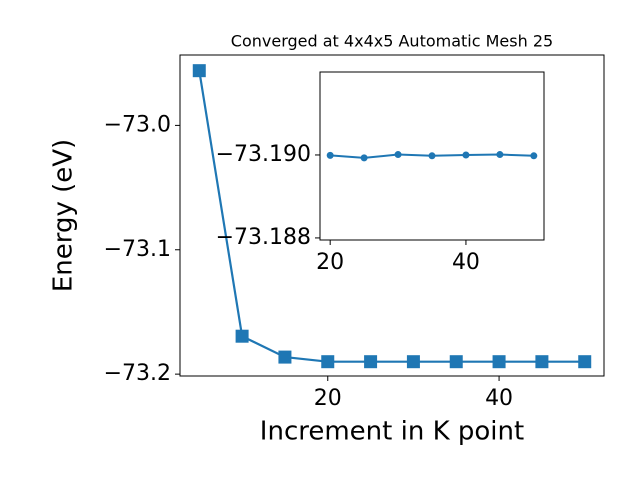 The image size is (640, 480). I want to click on y-tick-label: −73.1, so click(137, 249).